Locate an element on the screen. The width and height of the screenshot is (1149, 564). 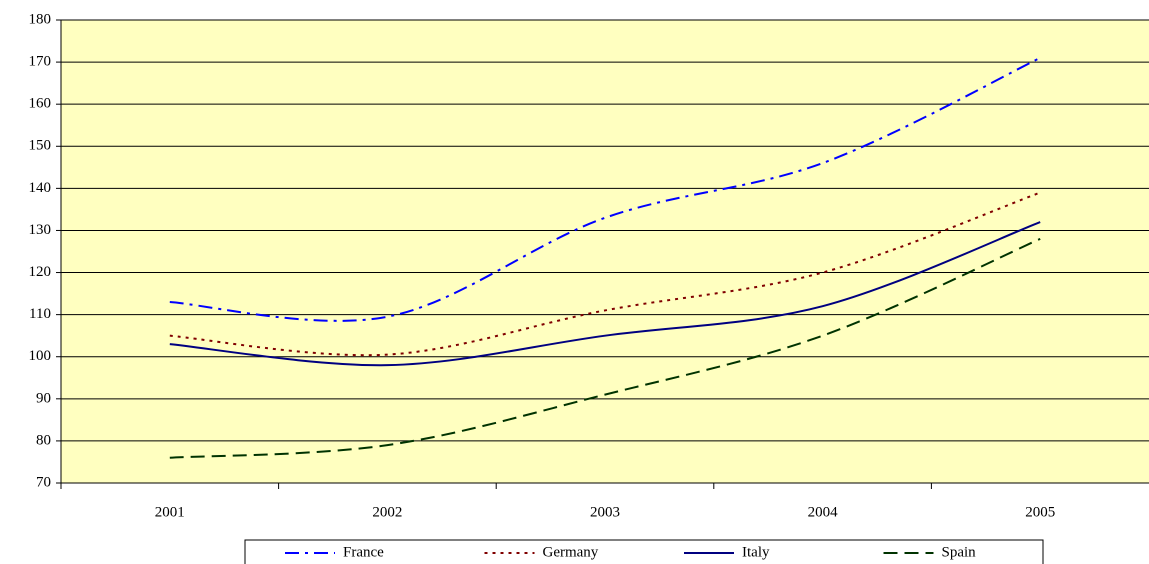
y-tick-label: 90 is located at coordinates (43, 398).